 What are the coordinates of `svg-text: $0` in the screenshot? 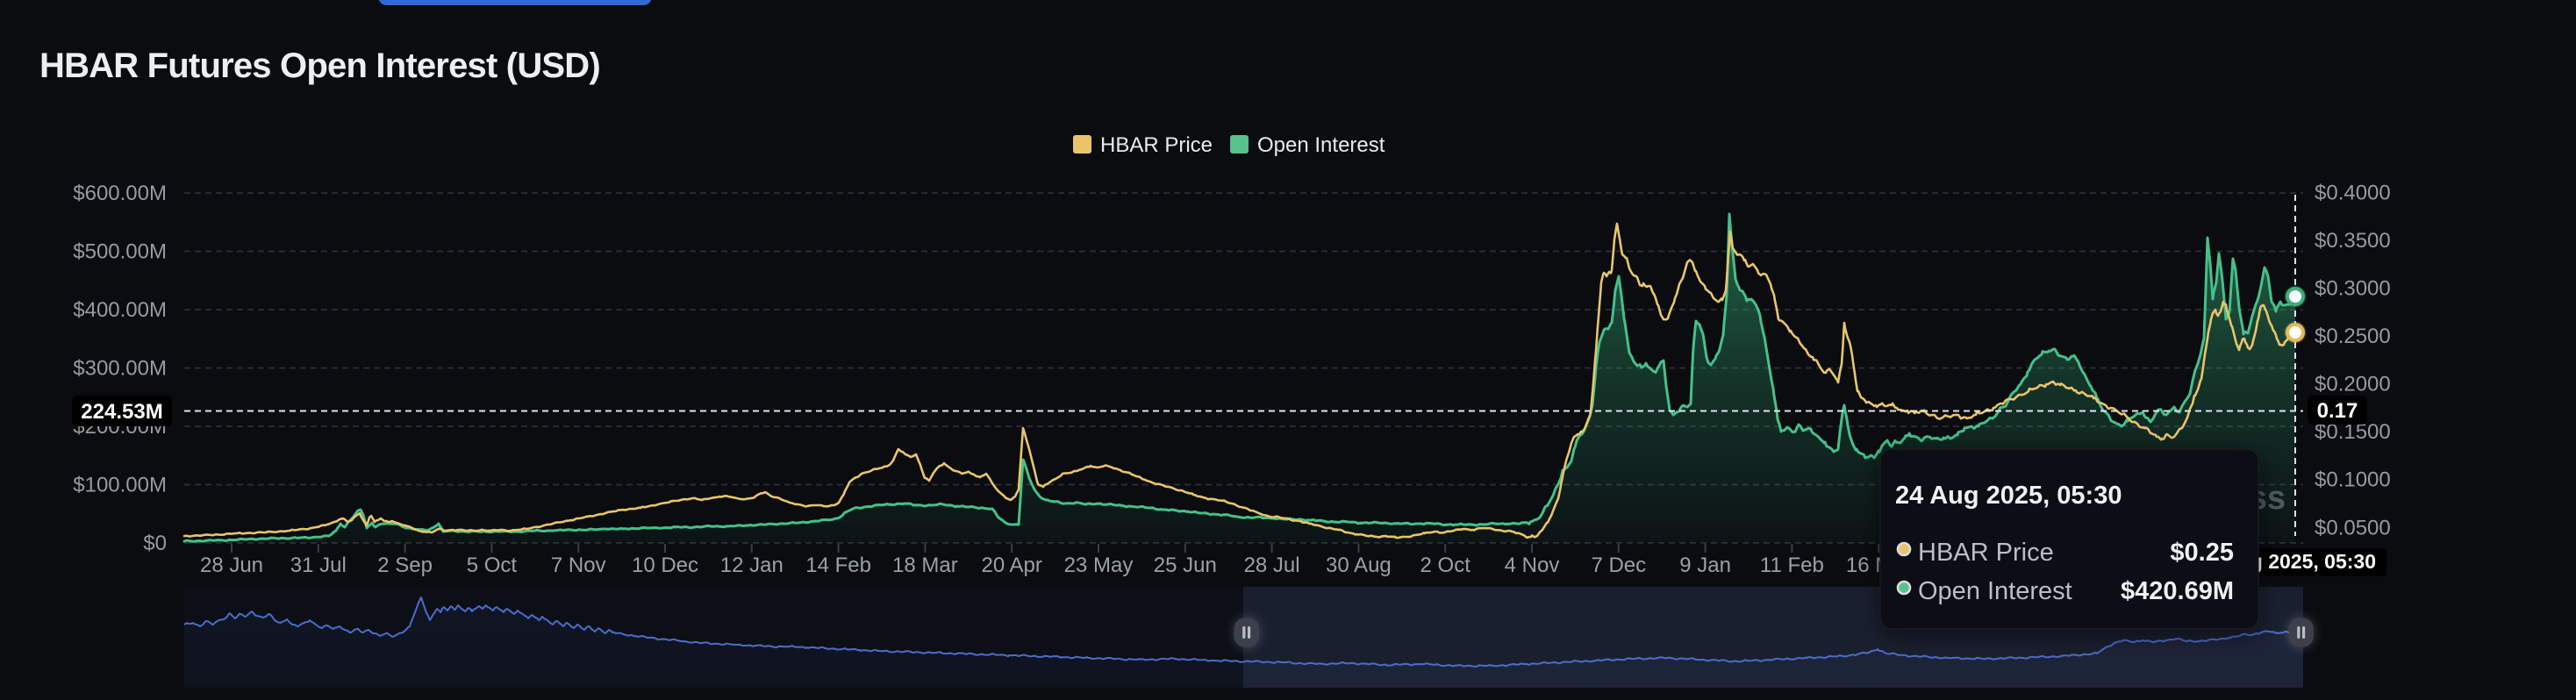 It's located at (155, 543).